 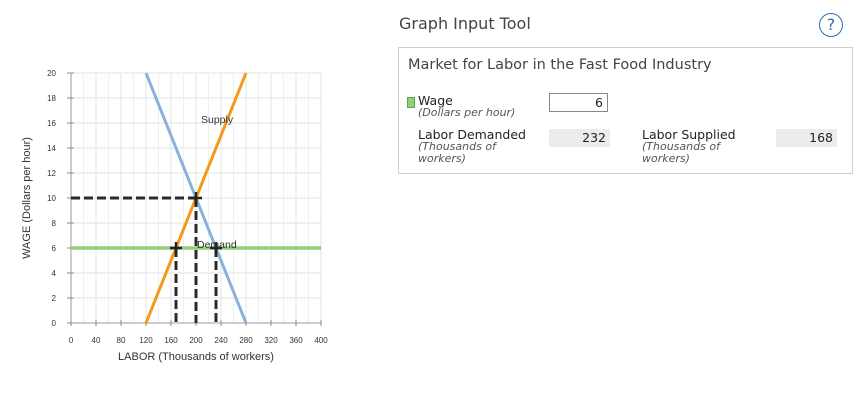 What do you see at coordinates (465, 23) in the screenshot?
I see `graph-input-tool-title: Graph Input Tool` at bounding box center [465, 23].